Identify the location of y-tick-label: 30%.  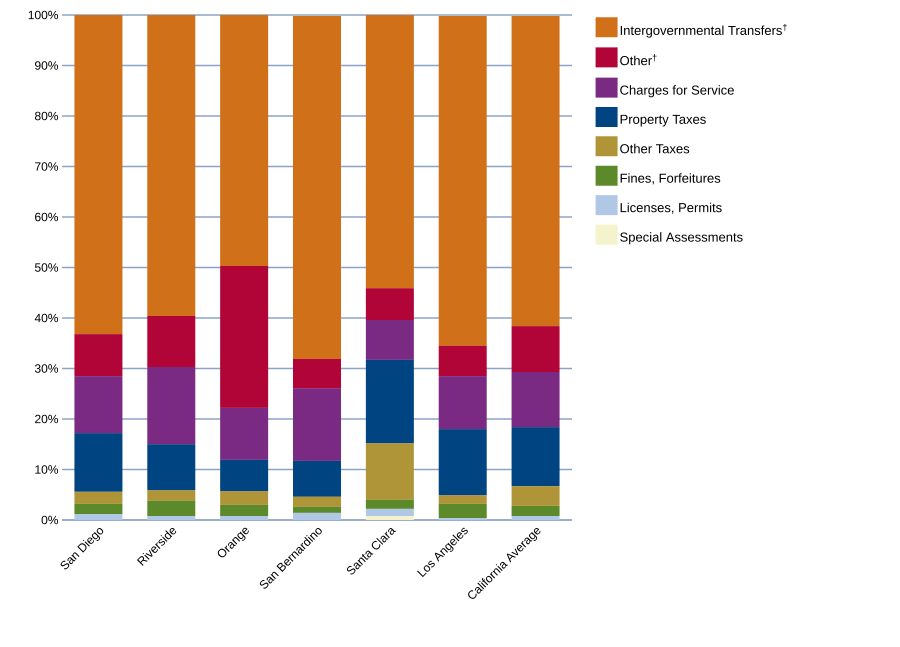
(46, 368).